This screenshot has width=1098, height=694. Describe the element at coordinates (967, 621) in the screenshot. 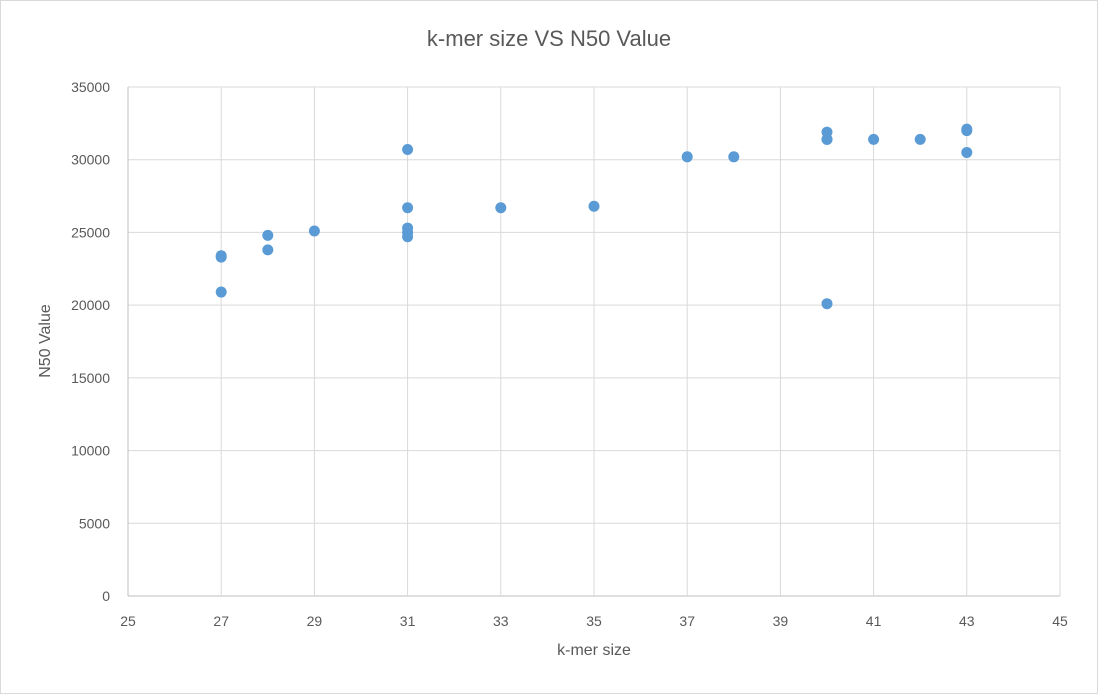

I see `x-tick-label: 43` at that location.